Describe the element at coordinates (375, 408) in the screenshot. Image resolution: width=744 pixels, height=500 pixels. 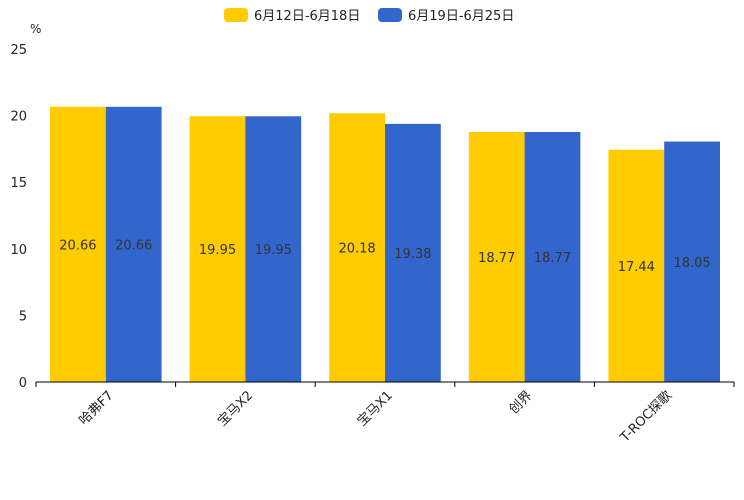
I see `x-tick-label: 宝马X1` at that location.